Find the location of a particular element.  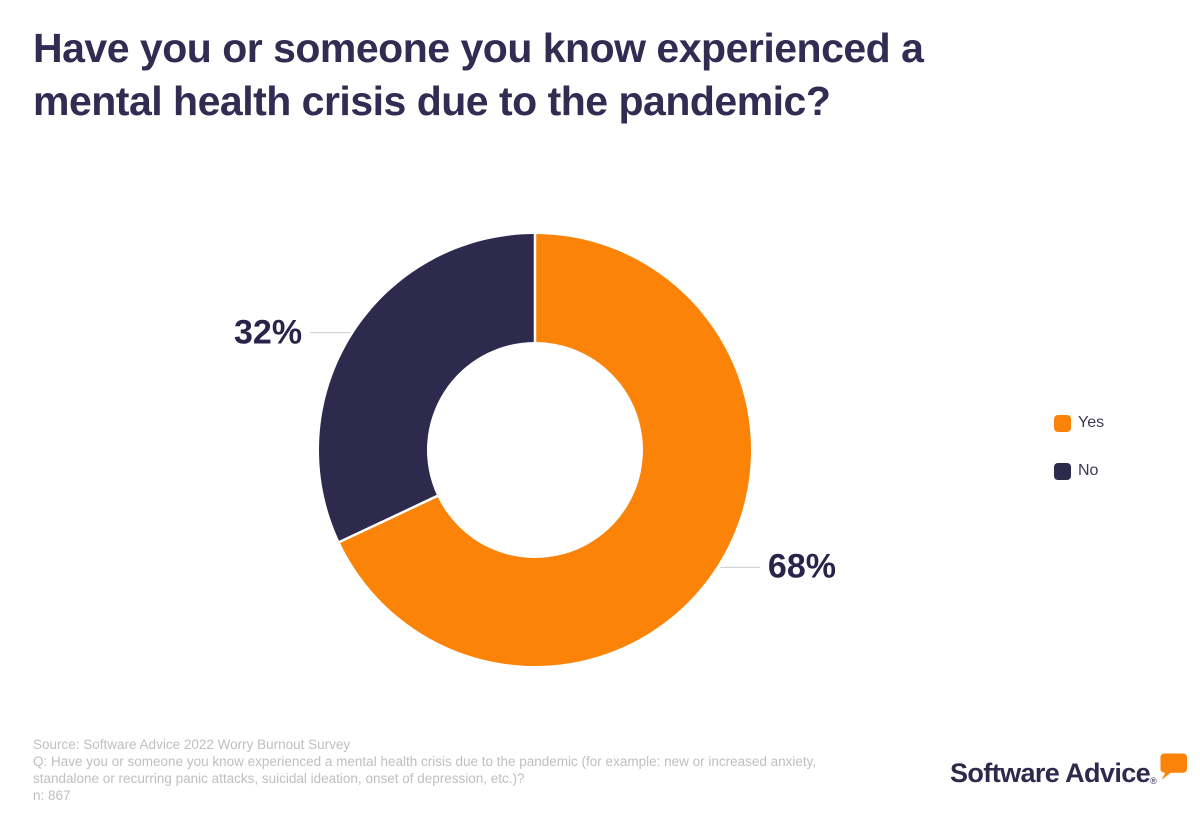

slice-separator is located at coordinates (388, 519).